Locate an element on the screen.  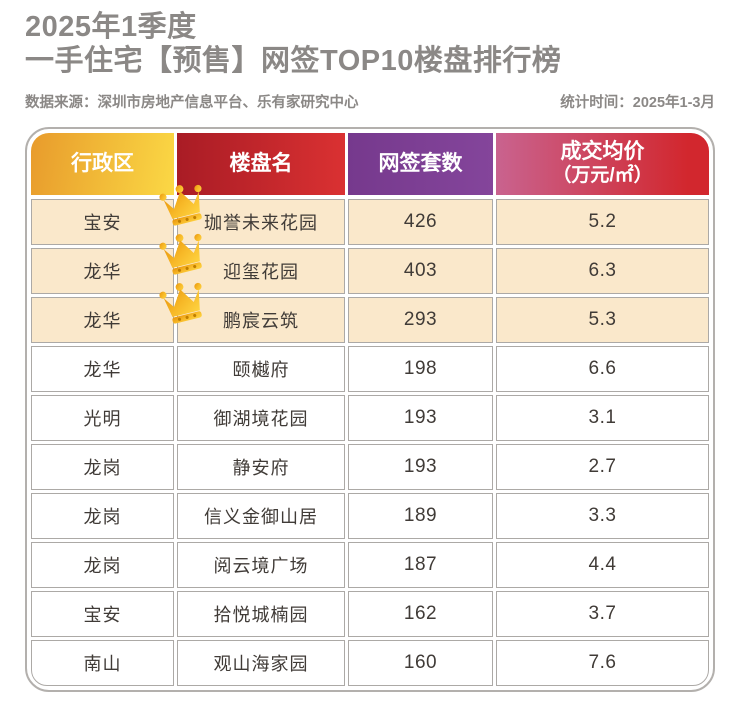
col-header-project-label: 楼盘名 is located at coordinates (261, 163).